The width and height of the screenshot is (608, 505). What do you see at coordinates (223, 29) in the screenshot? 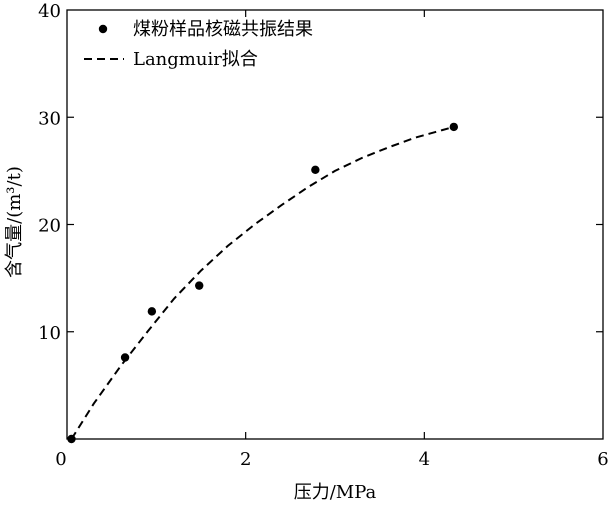
I see `legend-label-scatter: 煤粉样品核磁共振结果` at bounding box center [223, 29].